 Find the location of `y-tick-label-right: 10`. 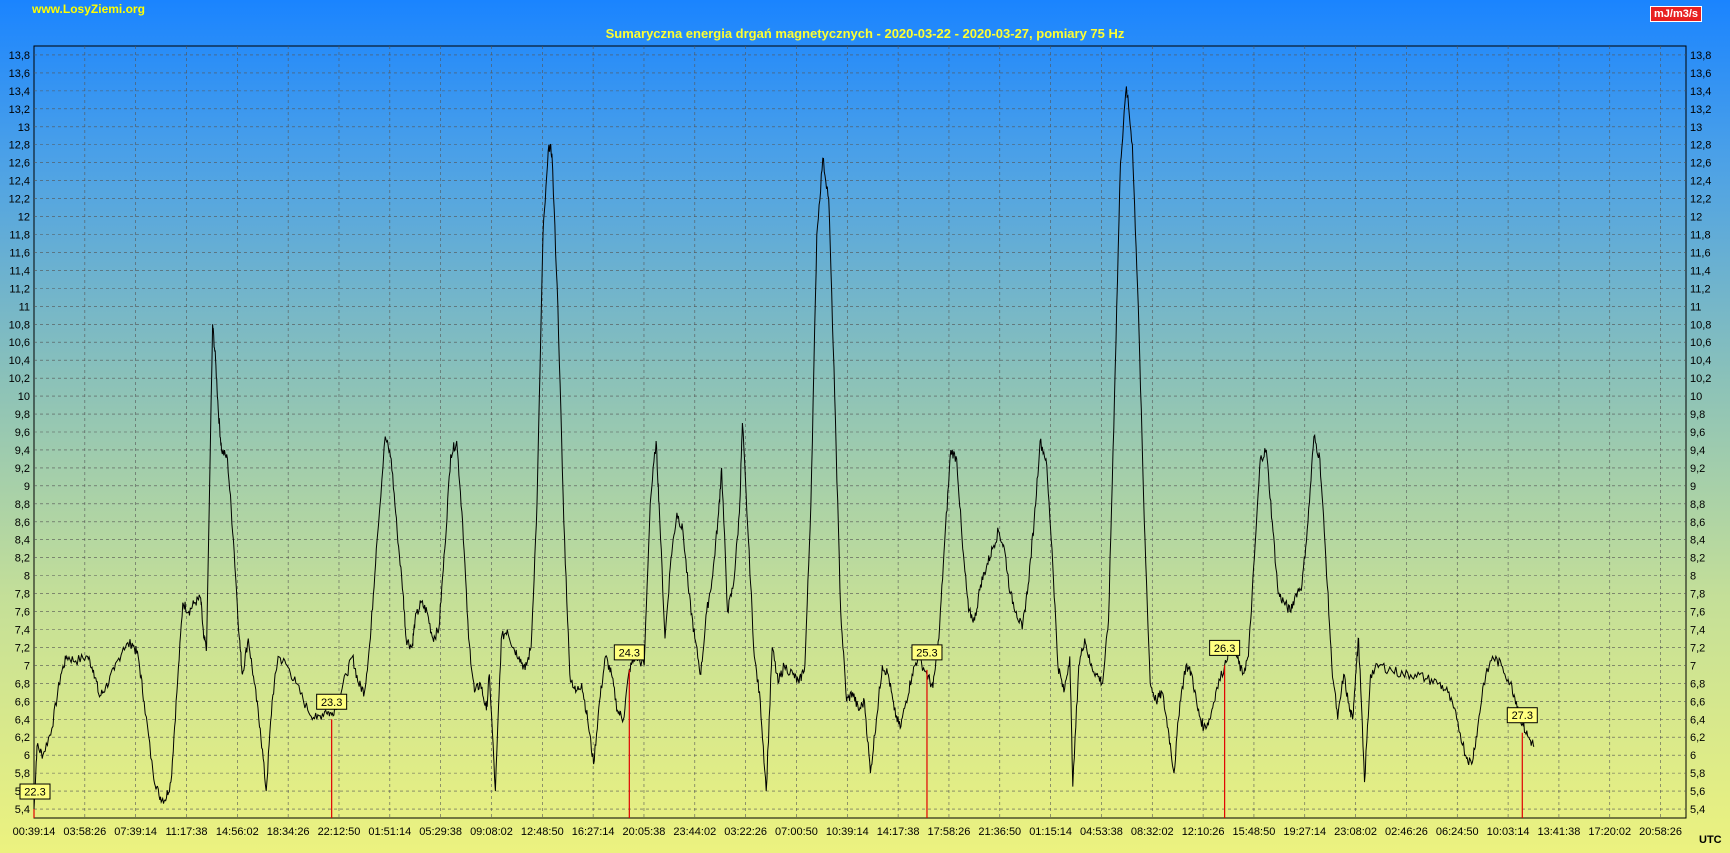

y-tick-label-right: 10 is located at coordinates (1696, 397).